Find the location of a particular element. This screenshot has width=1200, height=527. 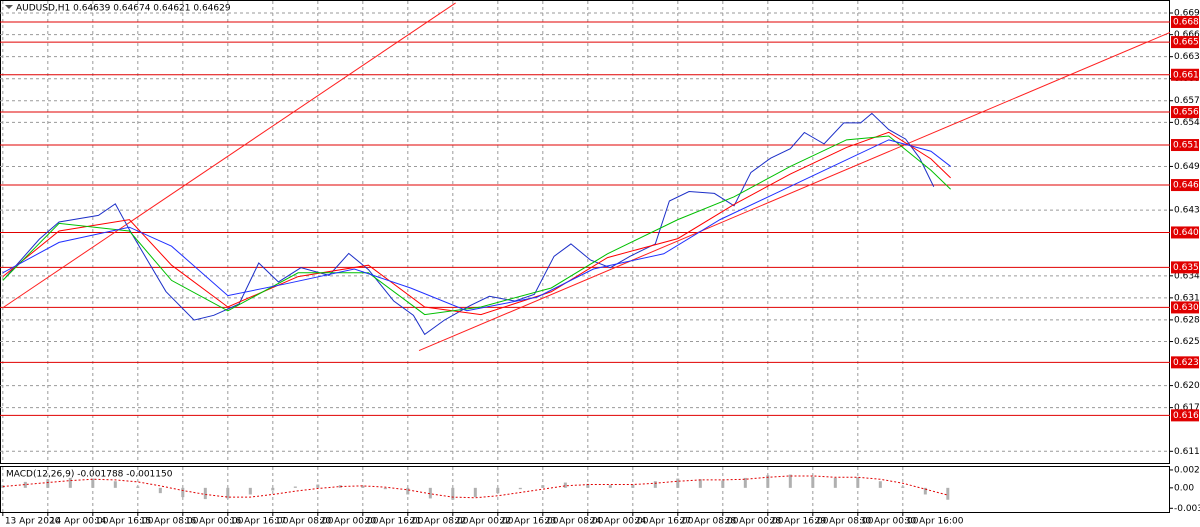

level-label: 0.63044 is located at coordinates (1186, 308).